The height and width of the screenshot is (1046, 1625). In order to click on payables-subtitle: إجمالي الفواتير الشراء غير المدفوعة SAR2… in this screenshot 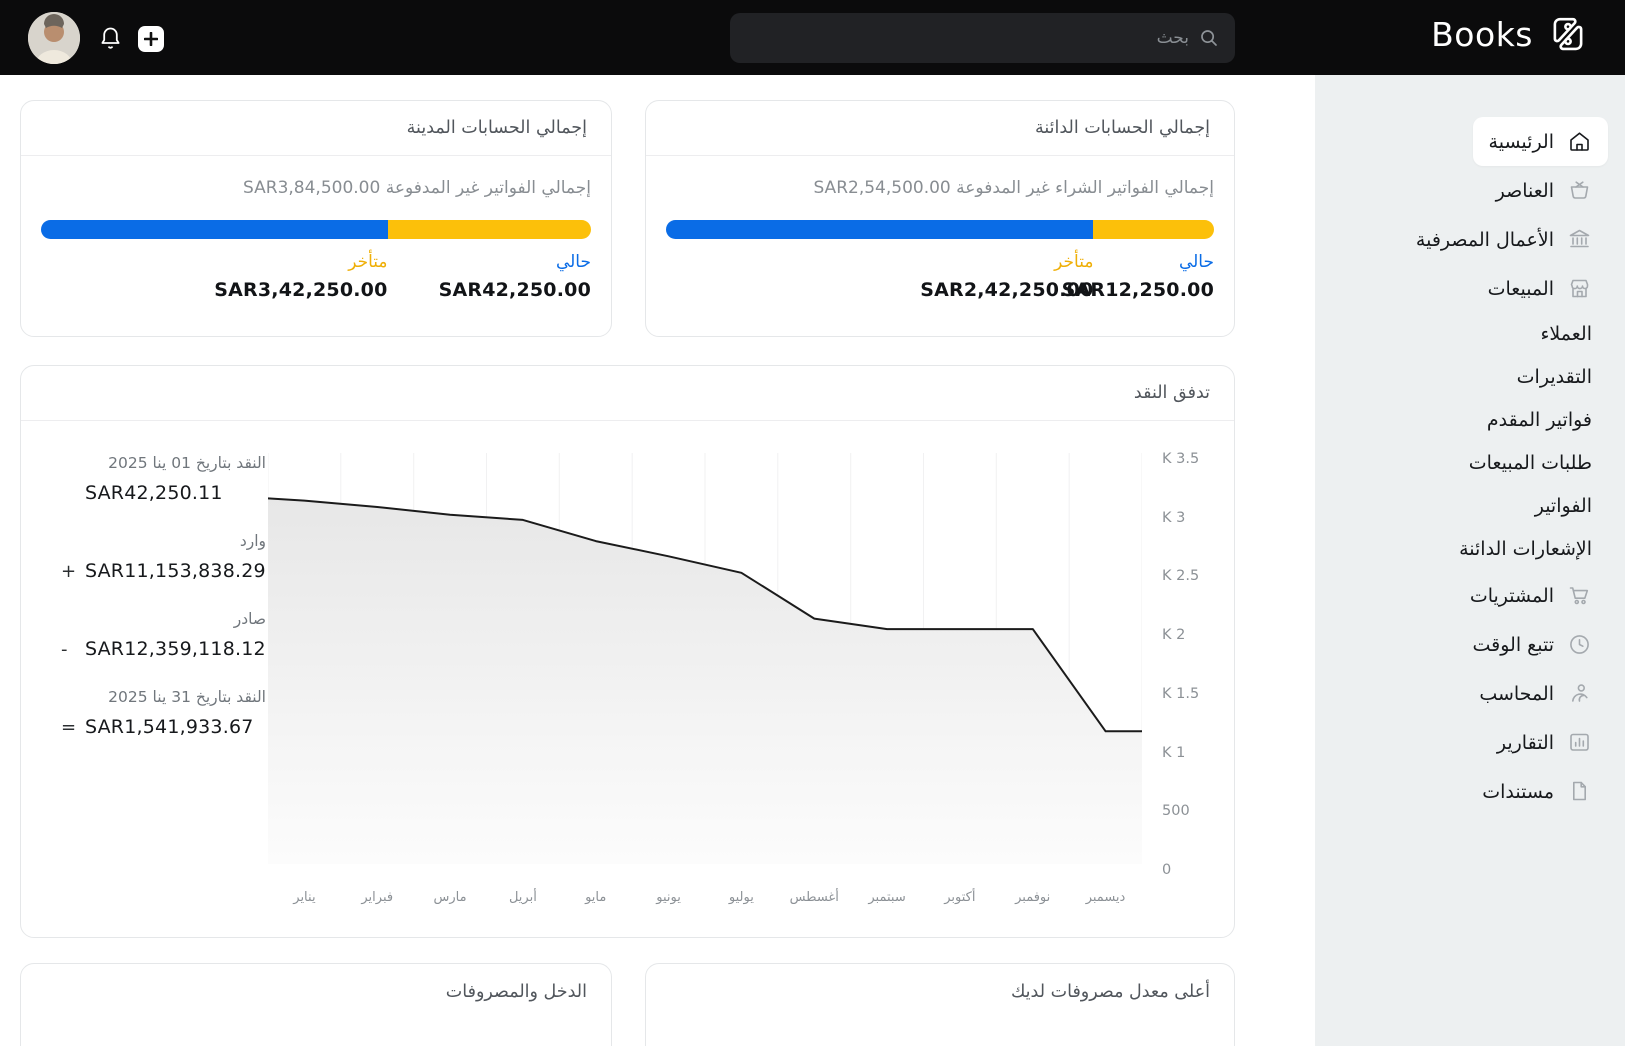, I will do `click(1013, 188)`.